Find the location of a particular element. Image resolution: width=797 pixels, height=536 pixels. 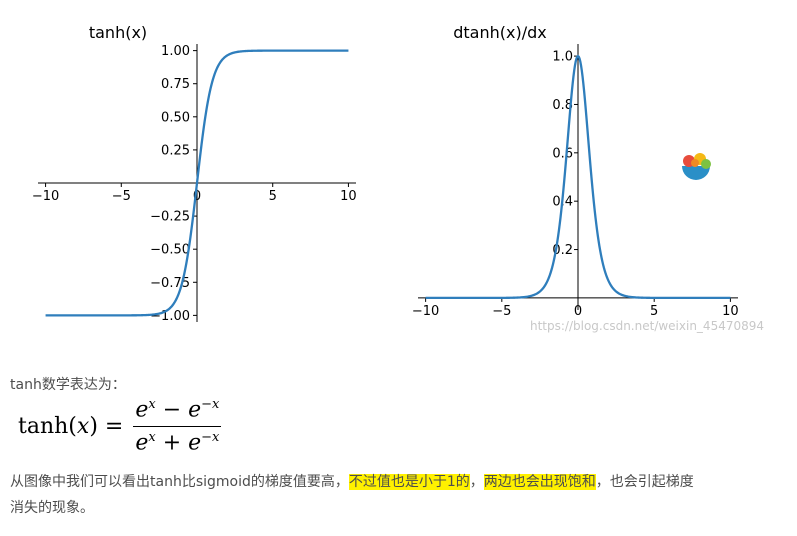

y-tick-label: 0.75 is located at coordinates (175, 84).